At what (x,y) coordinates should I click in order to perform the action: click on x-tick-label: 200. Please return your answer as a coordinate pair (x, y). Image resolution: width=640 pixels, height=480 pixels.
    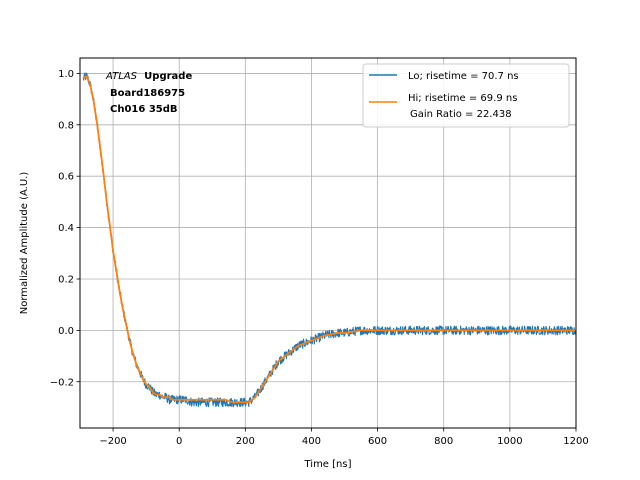
    Looking at the image, I should click on (245, 441).